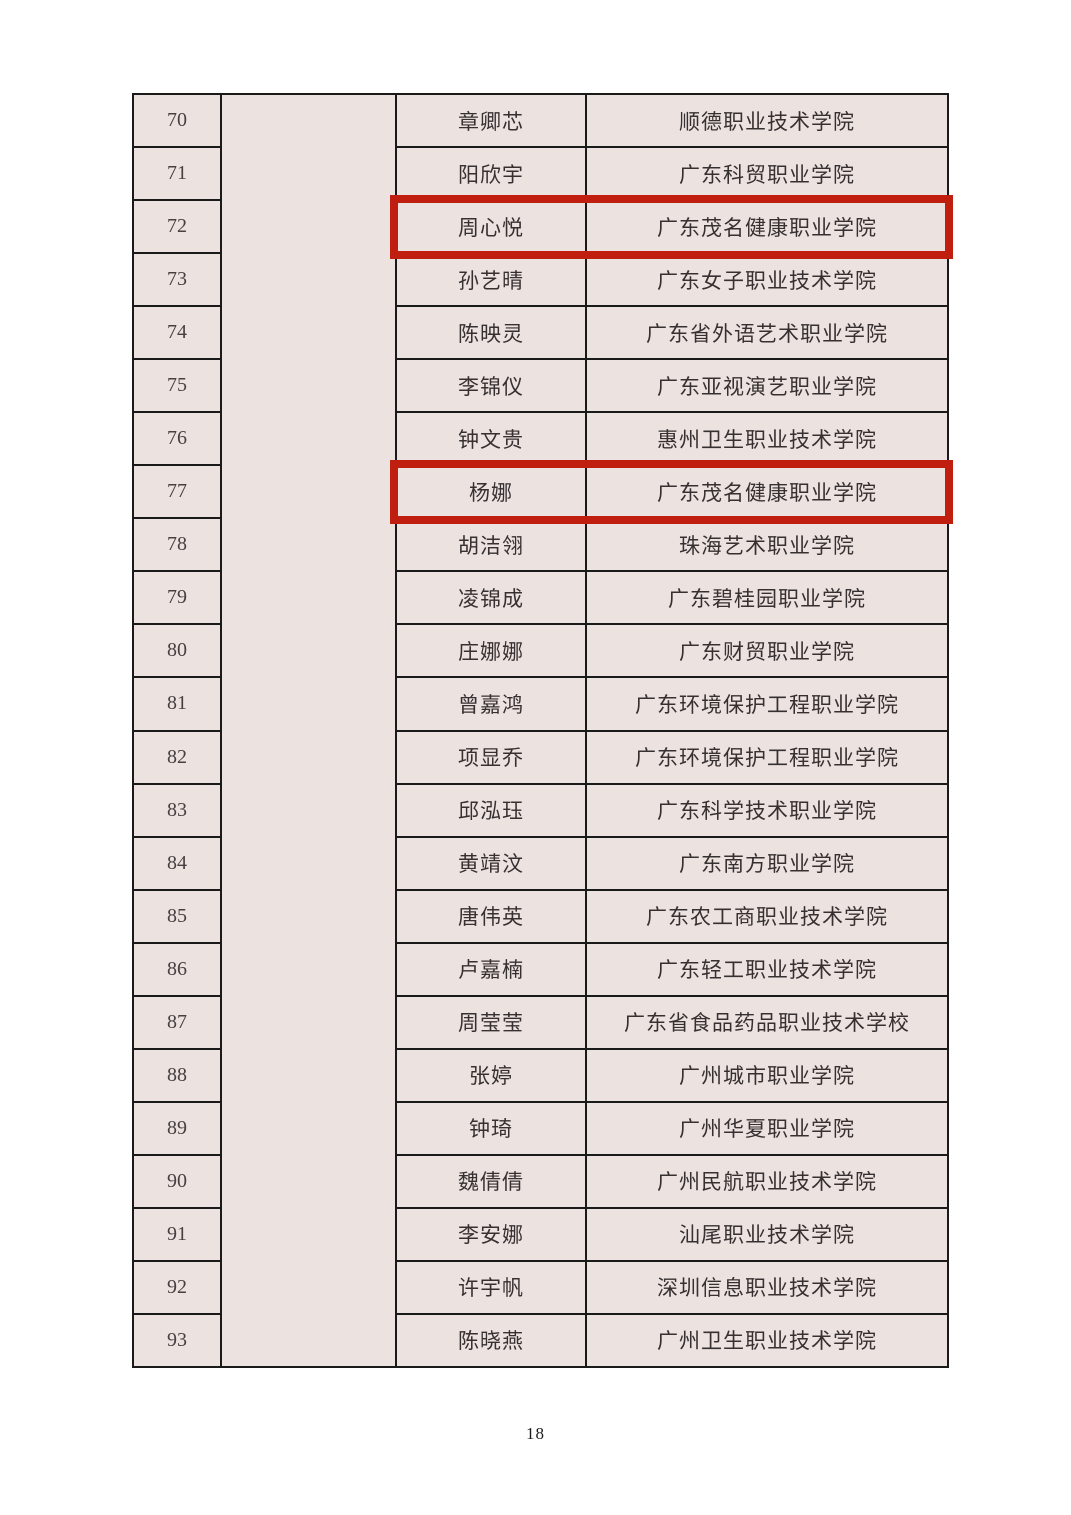 The height and width of the screenshot is (1515, 1071). What do you see at coordinates (492, 1023) in the screenshot?
I see `student-name-cell: 周莹莹` at bounding box center [492, 1023].